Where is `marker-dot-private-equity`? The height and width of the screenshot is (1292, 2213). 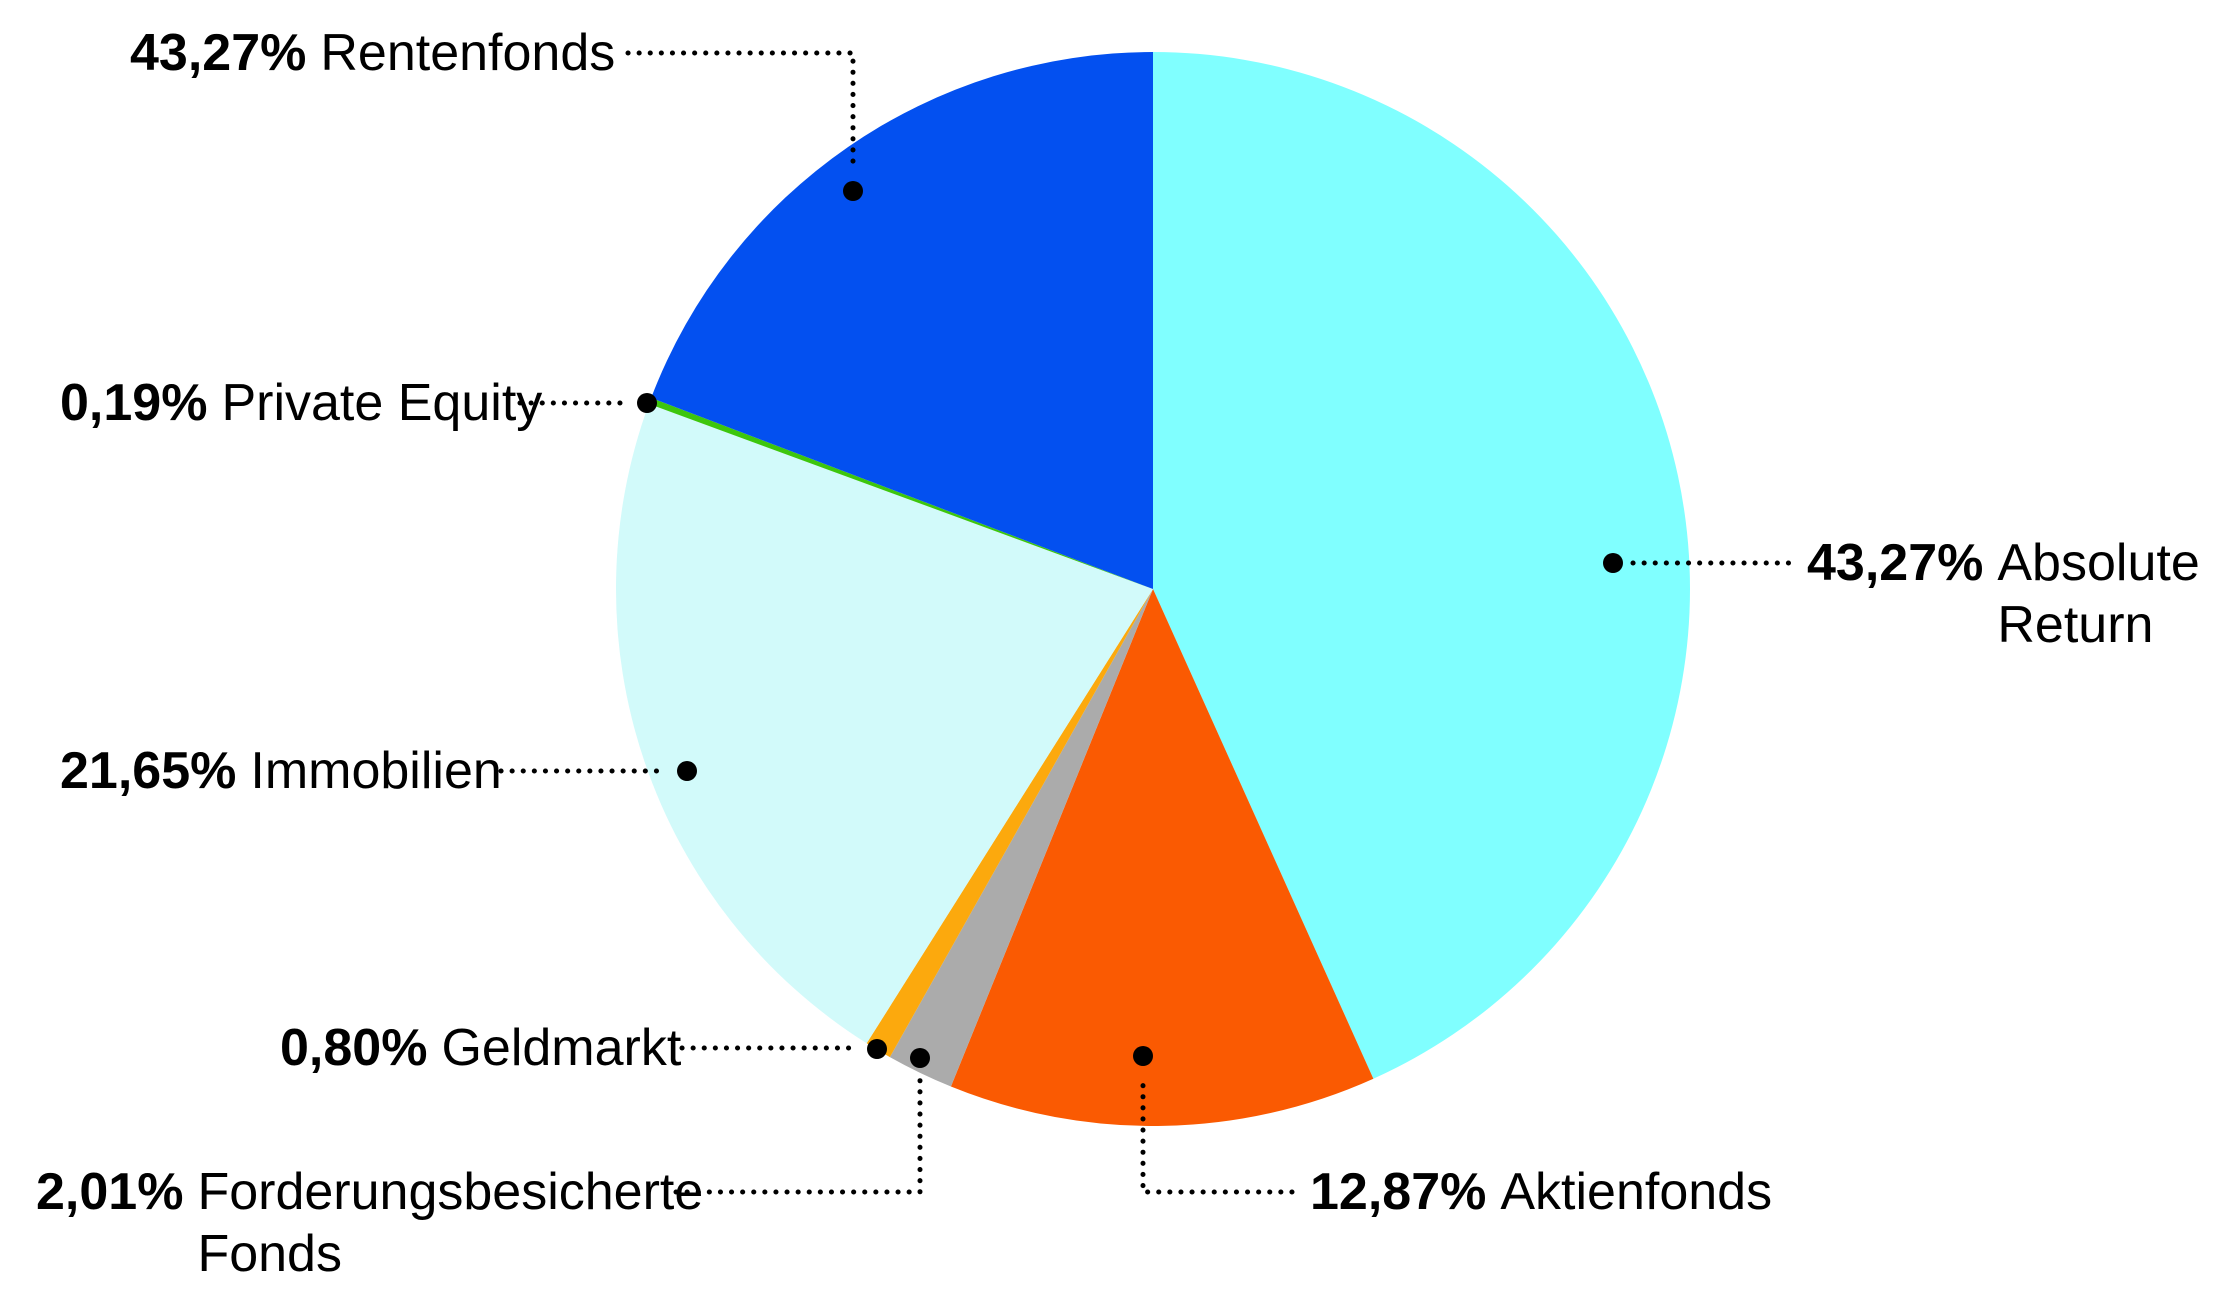 marker-dot-private-equity is located at coordinates (647, 403).